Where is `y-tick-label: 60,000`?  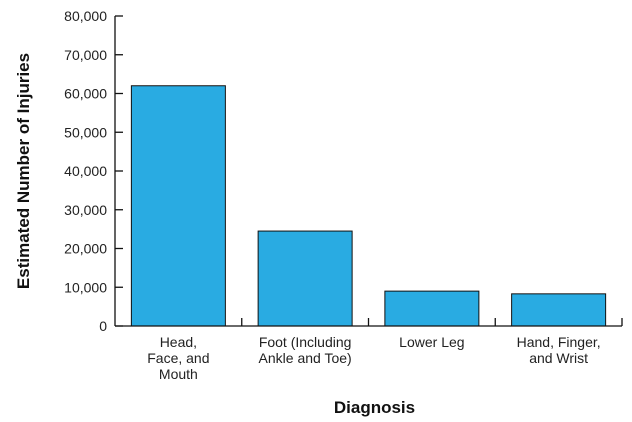 y-tick-label: 60,000 is located at coordinates (85, 94).